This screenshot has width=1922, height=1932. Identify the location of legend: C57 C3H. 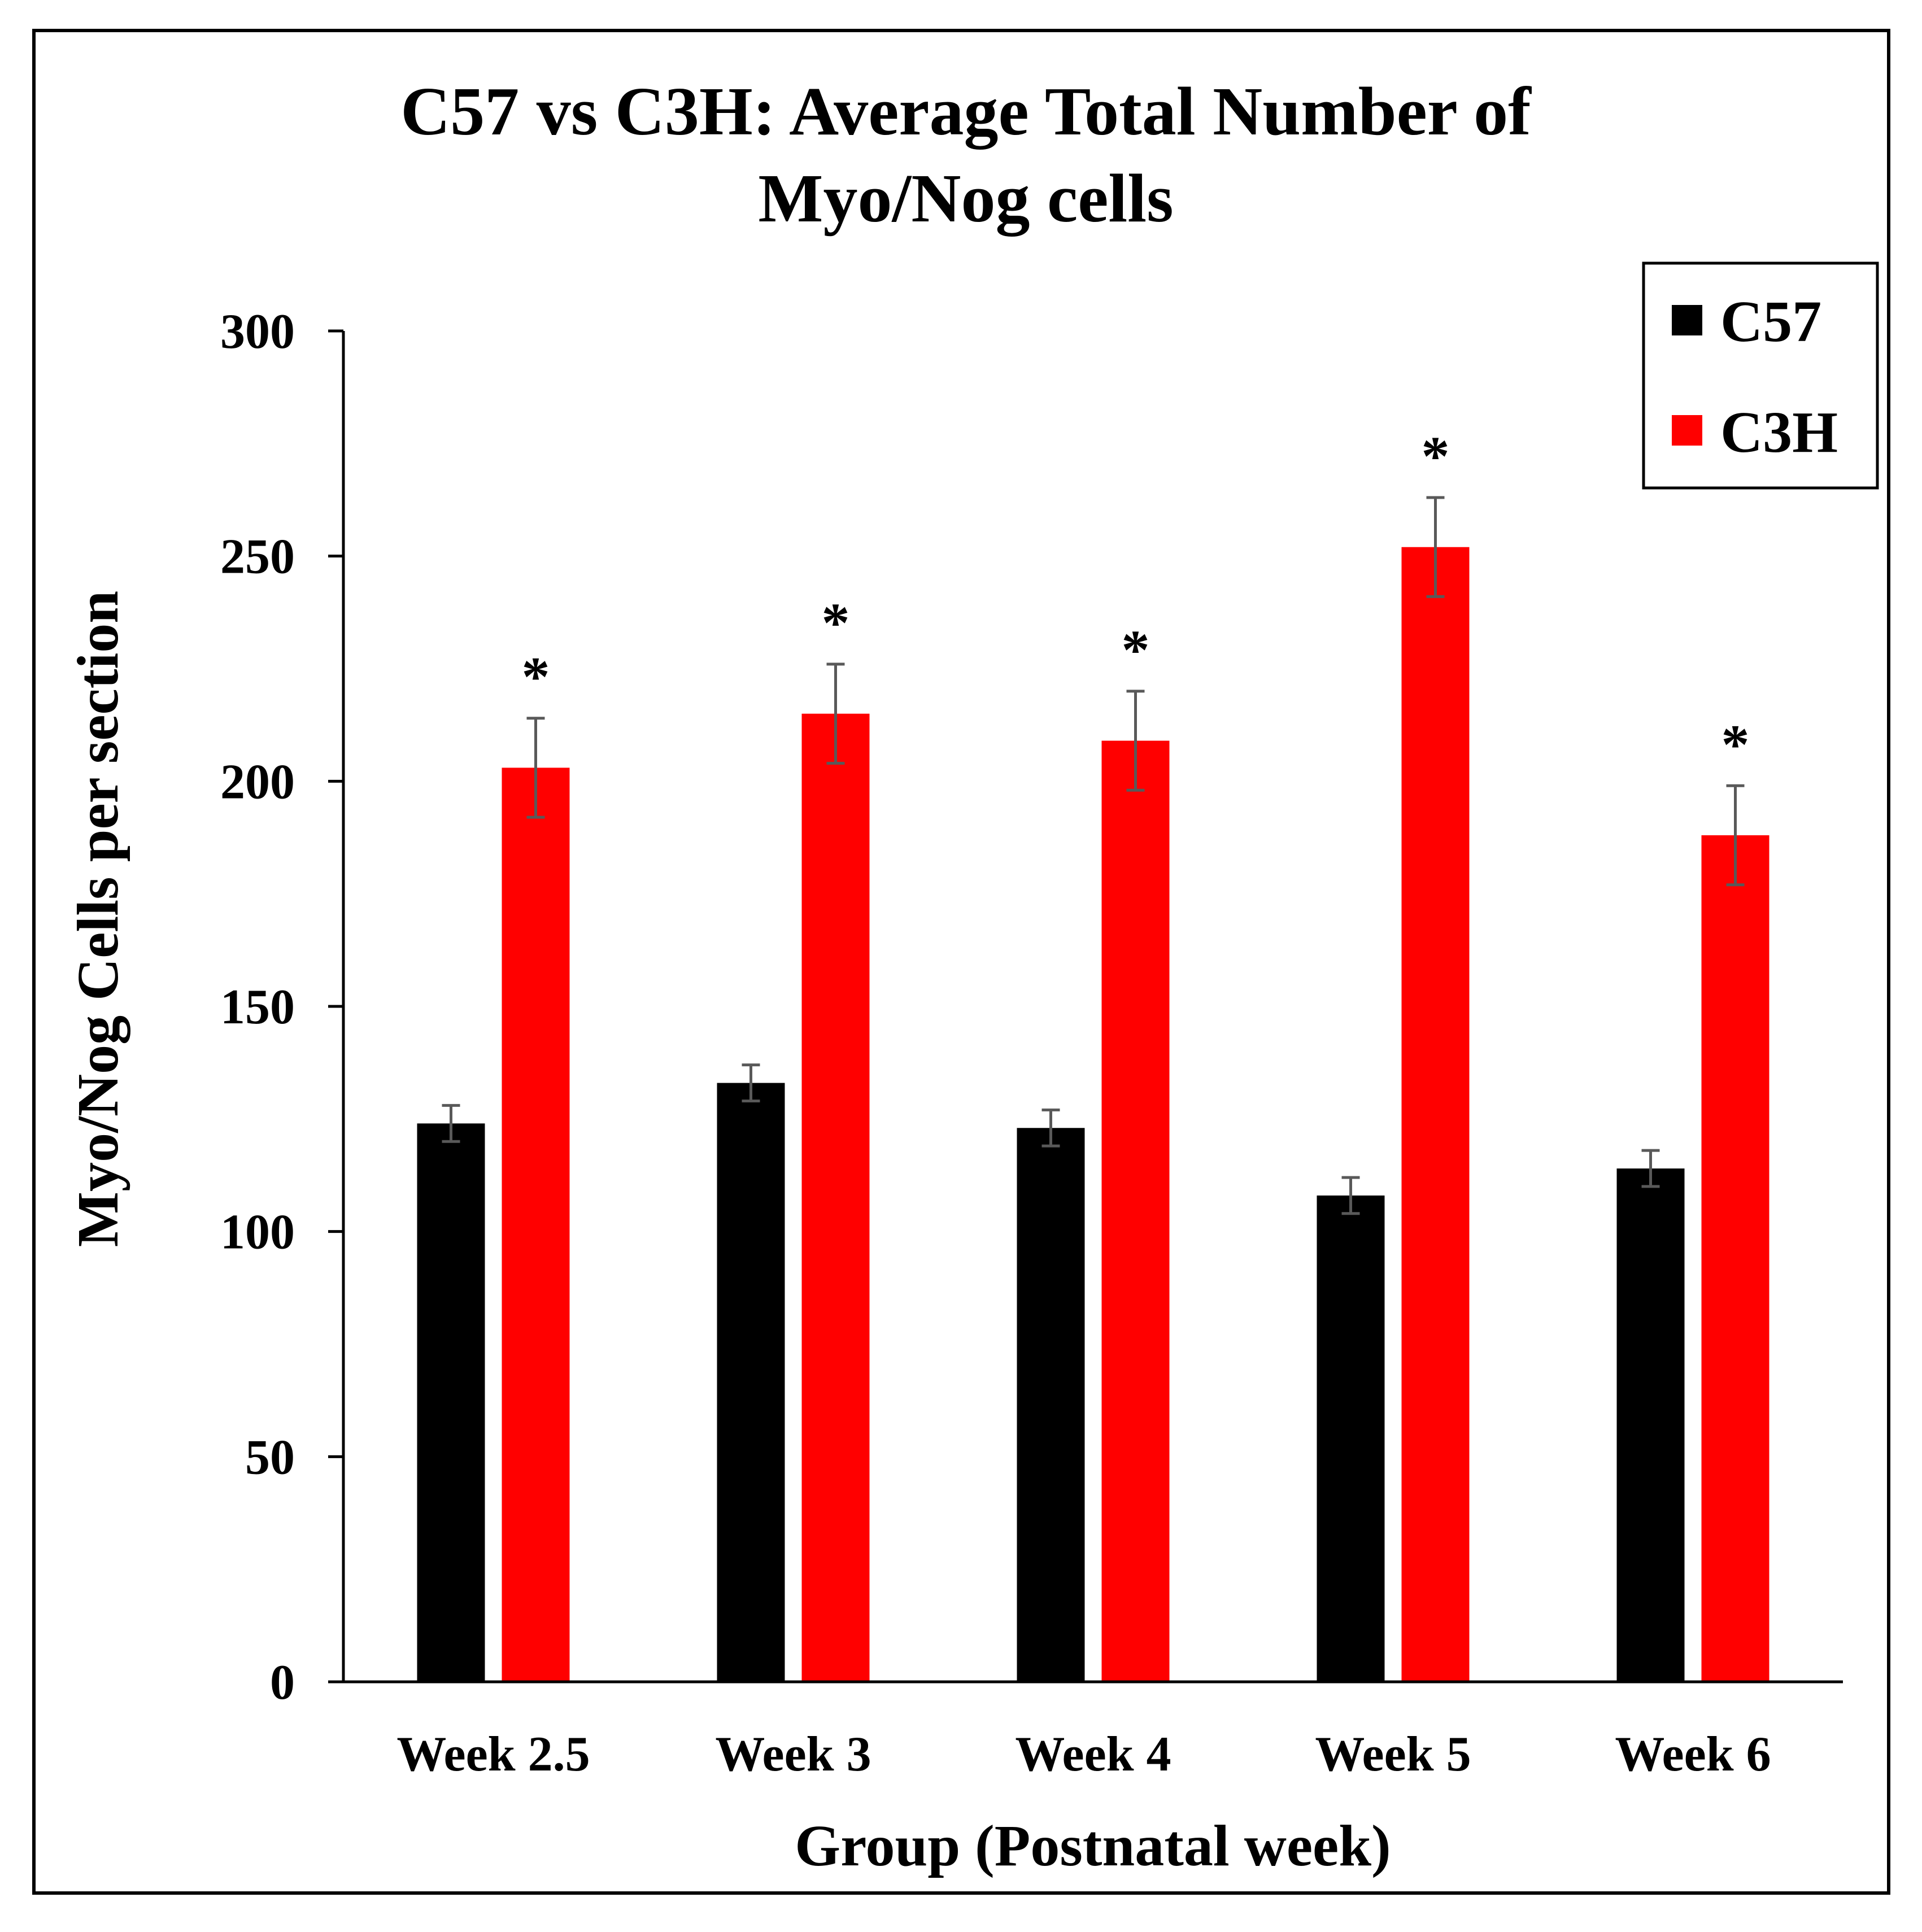
(1761, 375).